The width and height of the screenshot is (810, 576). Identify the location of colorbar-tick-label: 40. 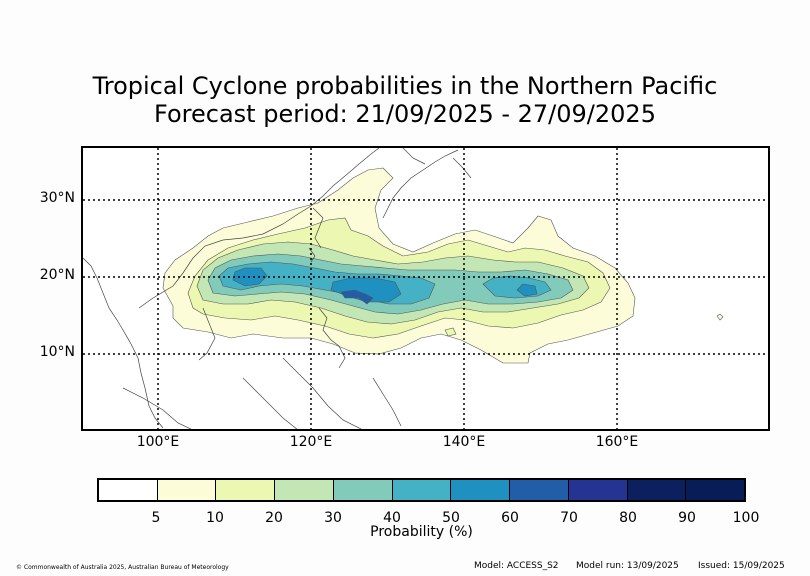
(392, 518).